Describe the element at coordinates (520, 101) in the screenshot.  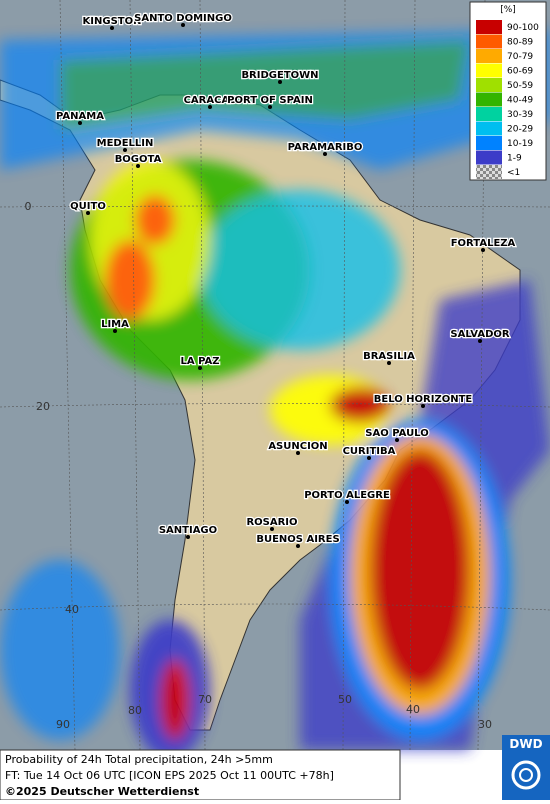
I see `legend-label: 40-49` at that location.